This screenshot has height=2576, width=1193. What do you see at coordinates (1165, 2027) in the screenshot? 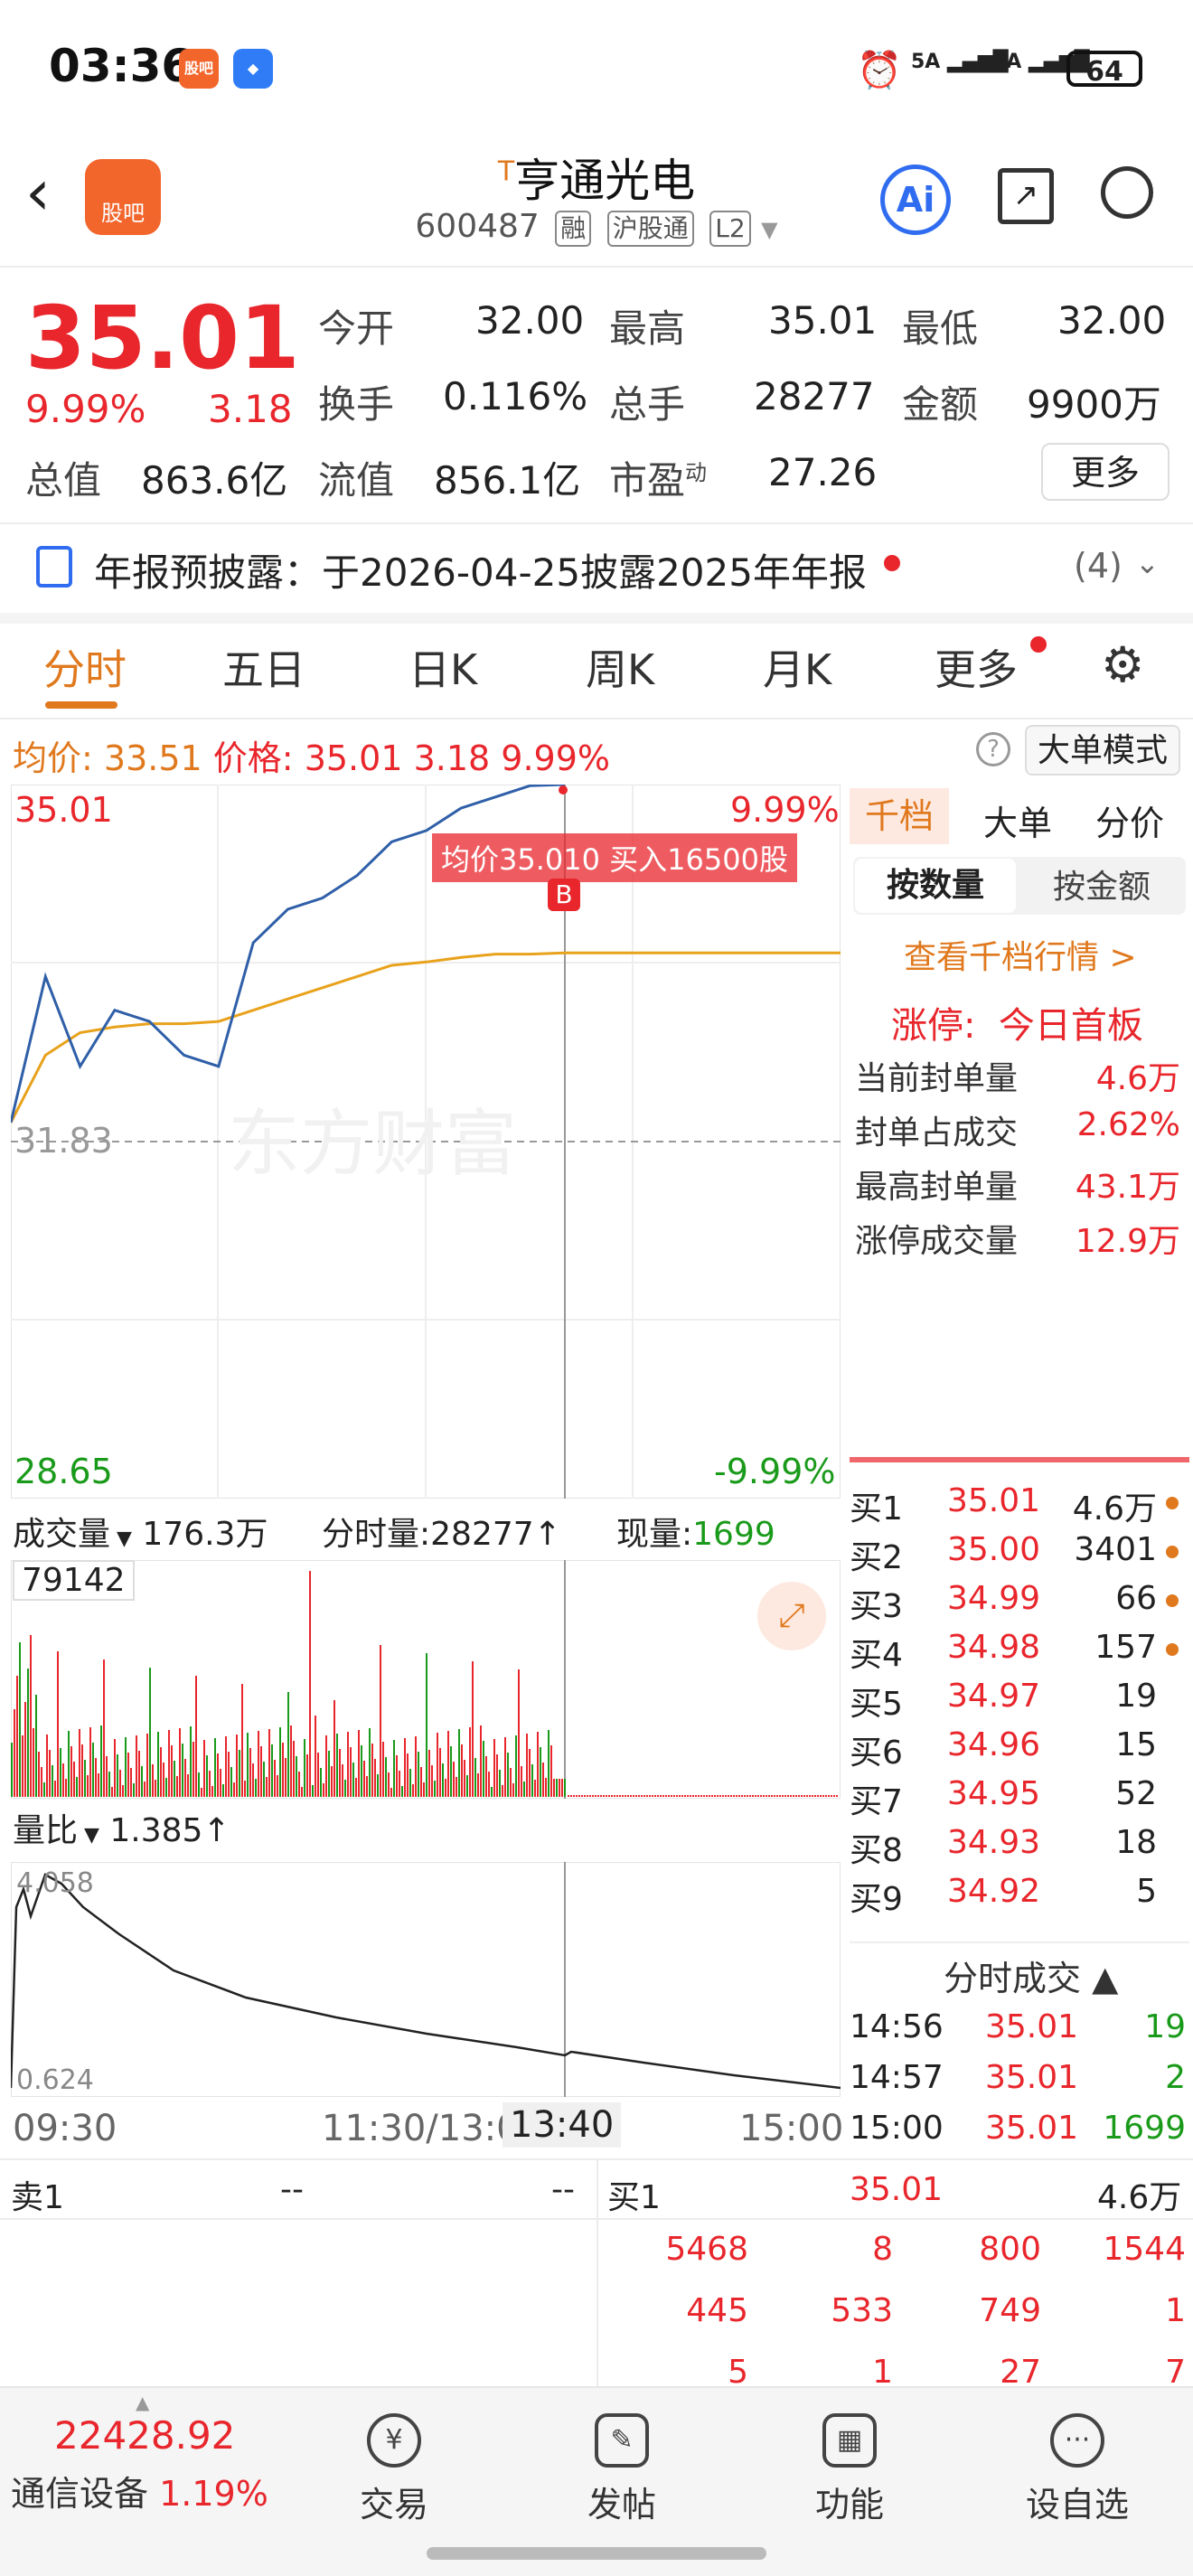
I see `tick-qty: 19` at bounding box center [1165, 2027].